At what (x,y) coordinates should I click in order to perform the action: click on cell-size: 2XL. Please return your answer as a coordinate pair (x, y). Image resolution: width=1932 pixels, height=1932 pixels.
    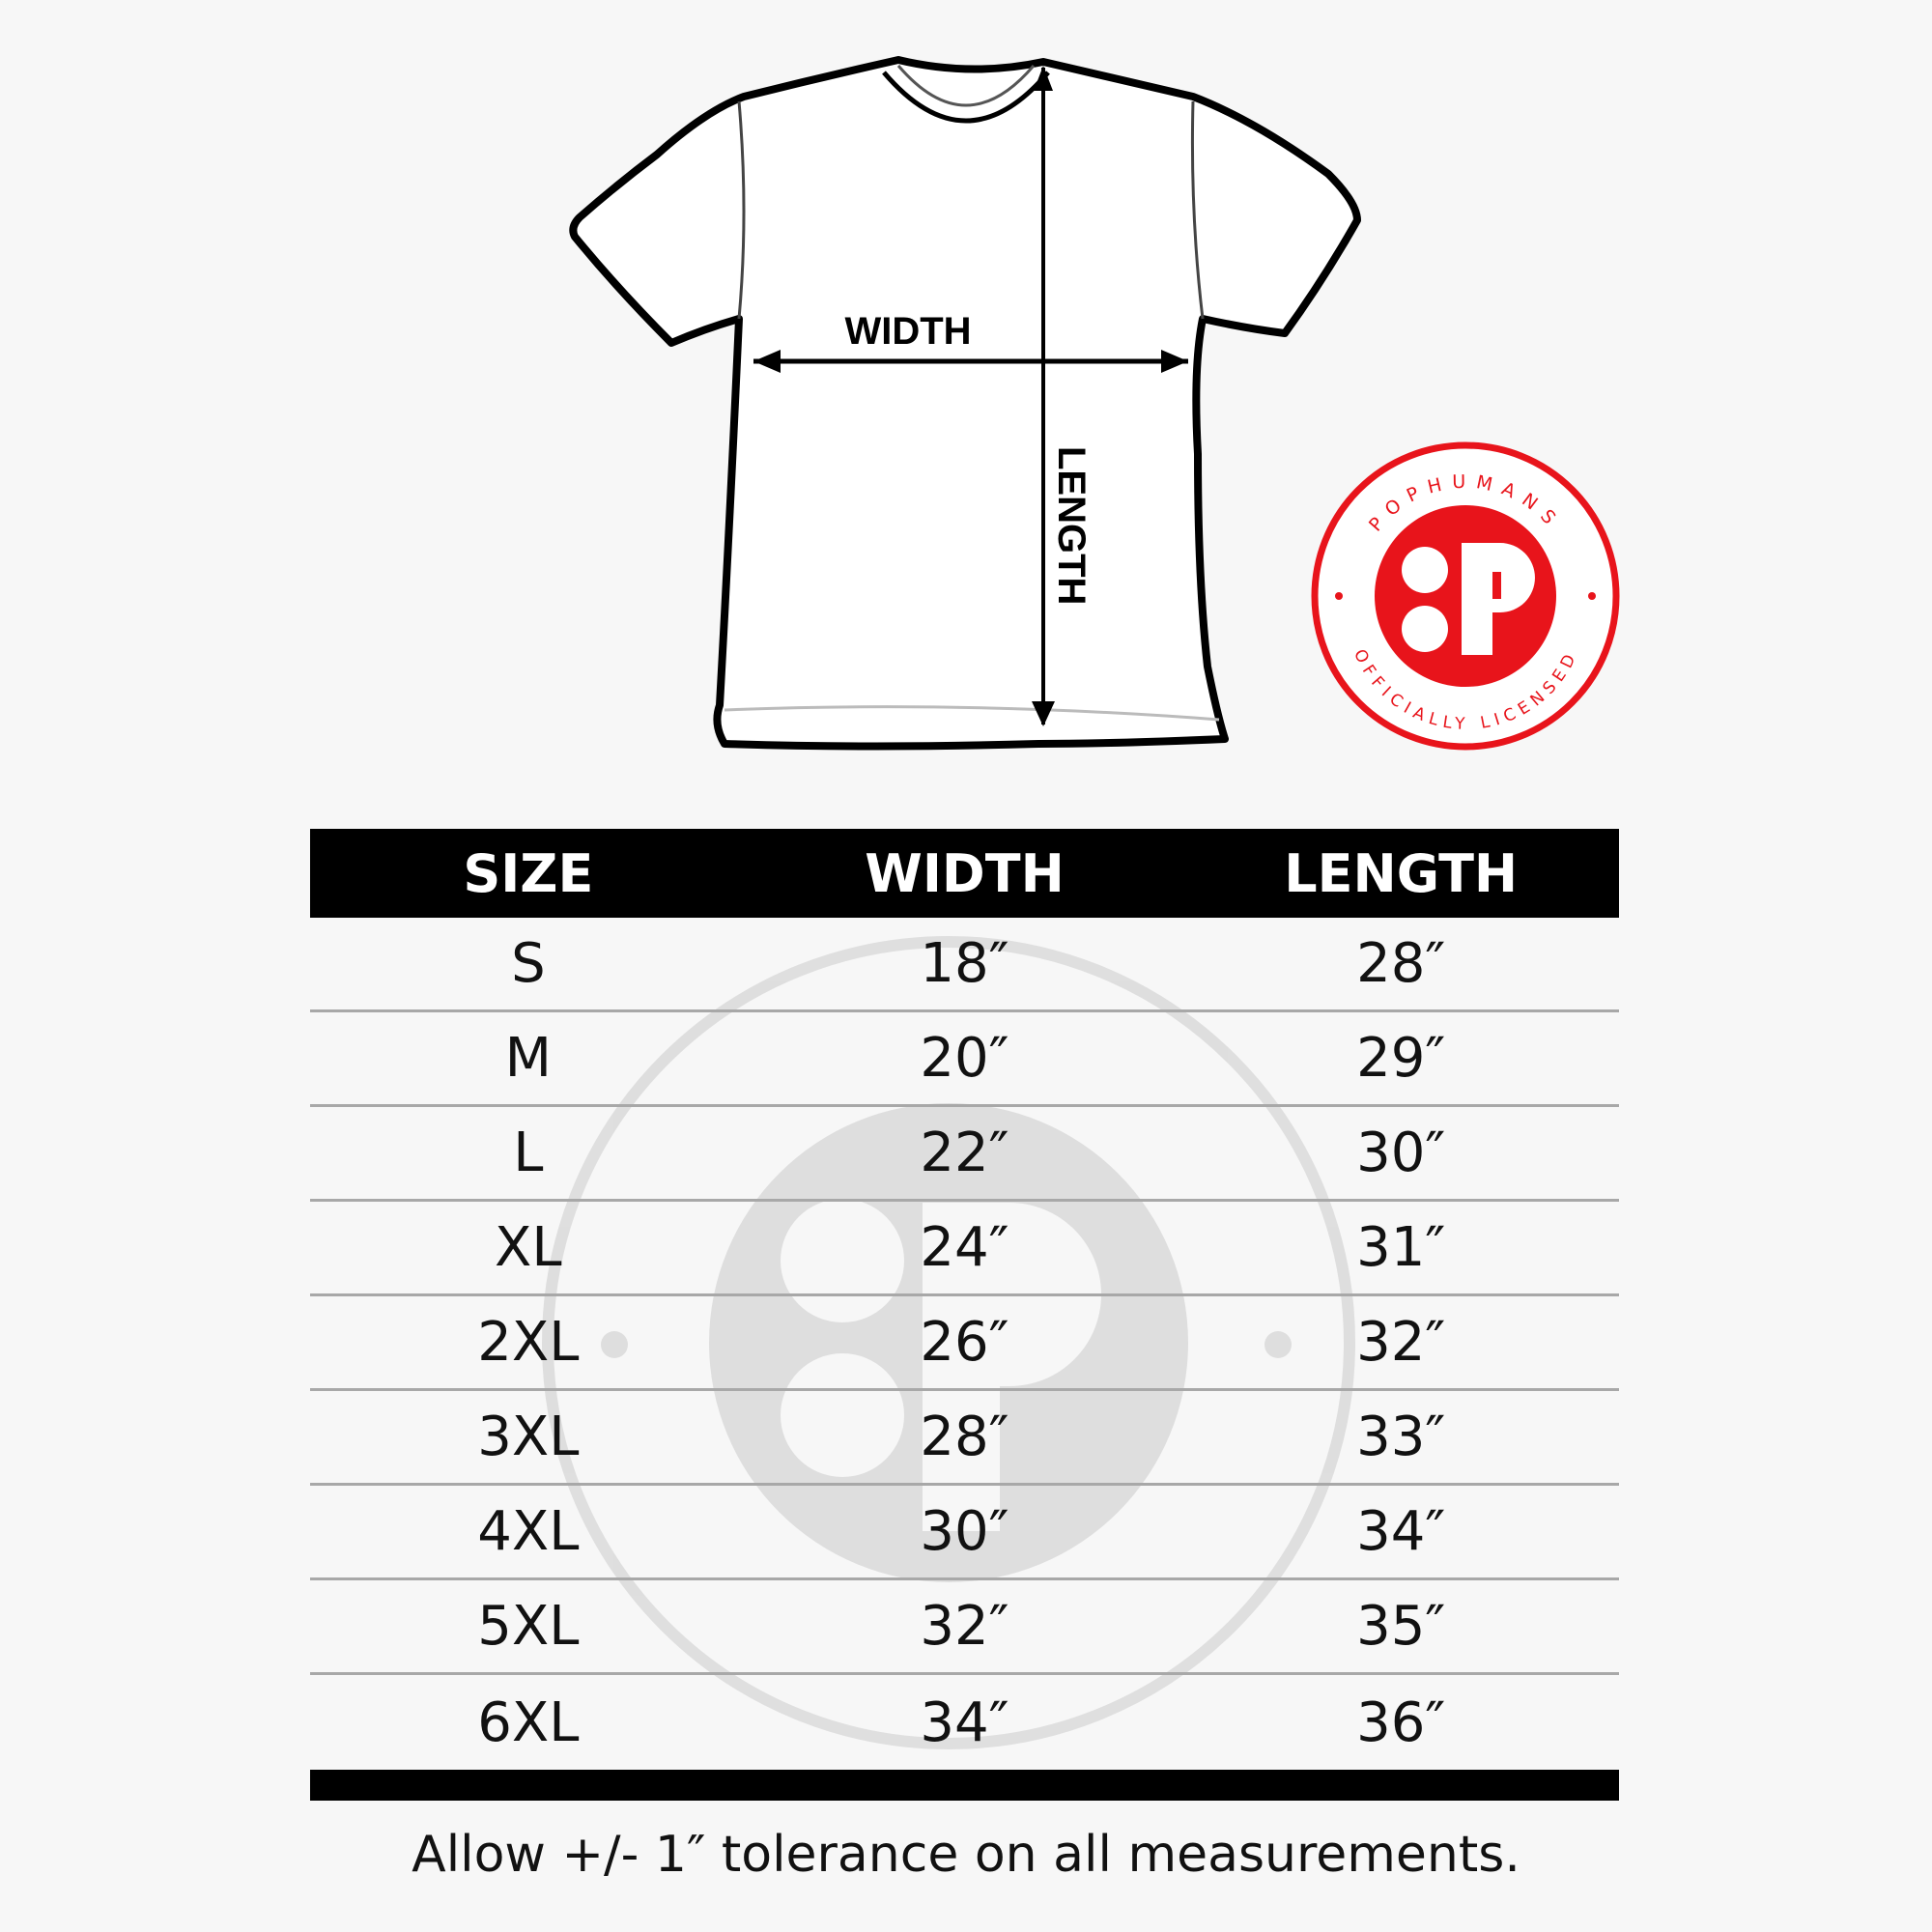
    Looking at the image, I should click on (528, 1342).